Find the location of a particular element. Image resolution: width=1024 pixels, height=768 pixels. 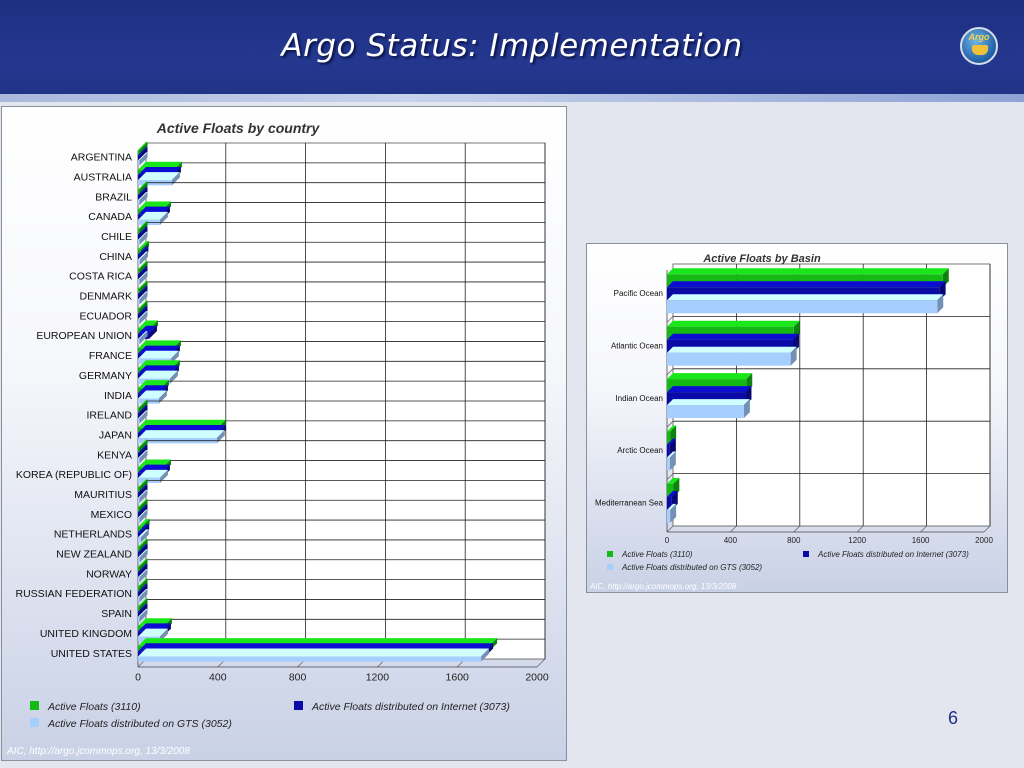

logo-text: Argo is located at coordinates (979, 37).